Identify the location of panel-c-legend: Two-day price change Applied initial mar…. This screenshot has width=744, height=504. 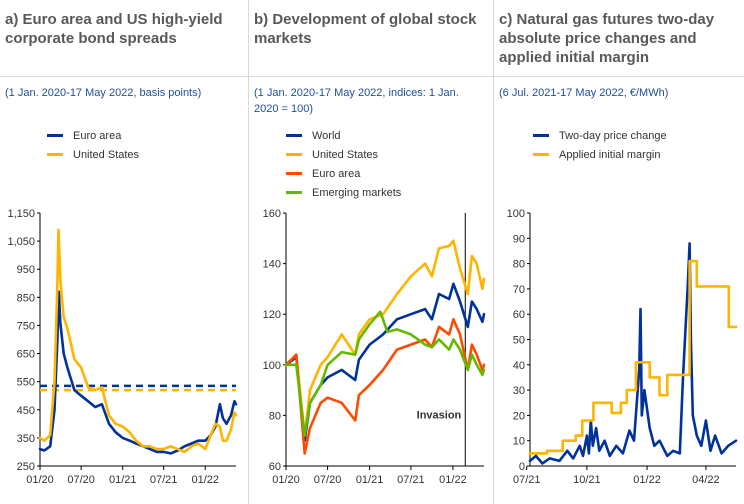
(600, 145).